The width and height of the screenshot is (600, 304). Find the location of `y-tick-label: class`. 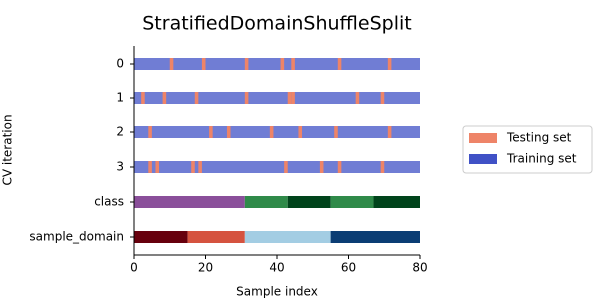

y-tick-label: class is located at coordinates (109, 202).